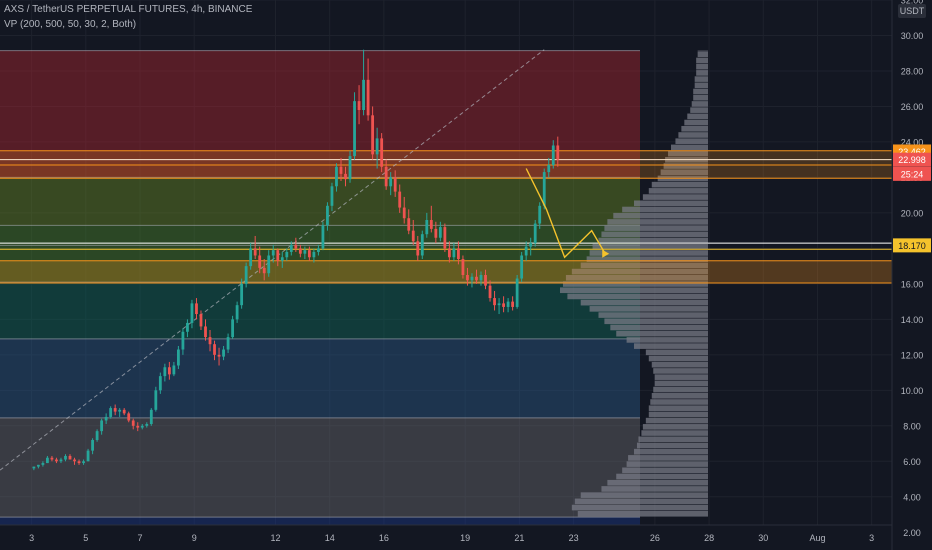 The width and height of the screenshot is (932, 550). I want to click on price-tick-label: 32.00, so click(912, 3).